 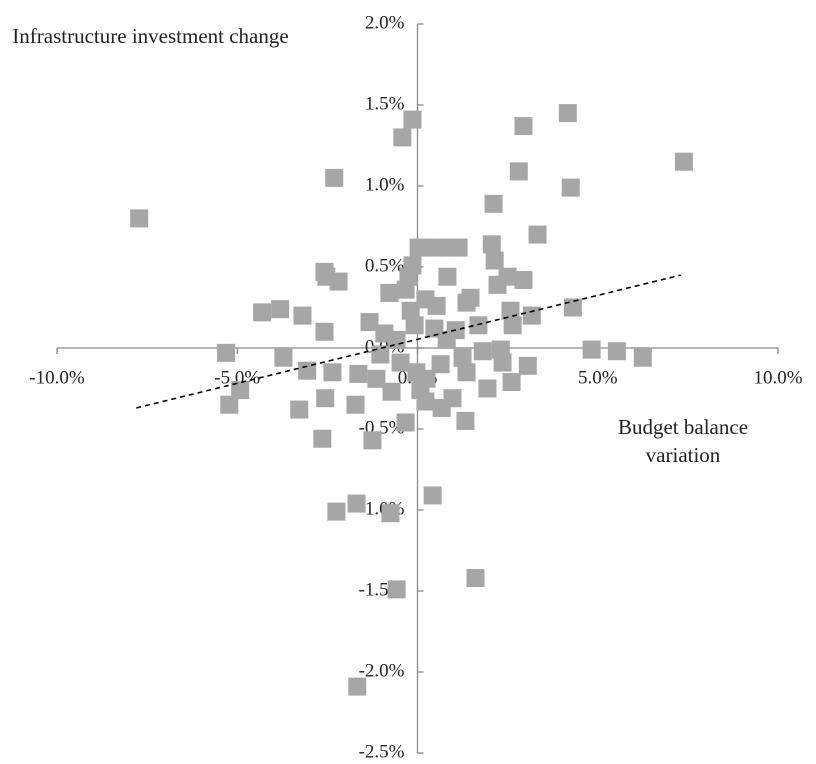 I want to click on x-tick-label: 10.0%, so click(x=777, y=377).